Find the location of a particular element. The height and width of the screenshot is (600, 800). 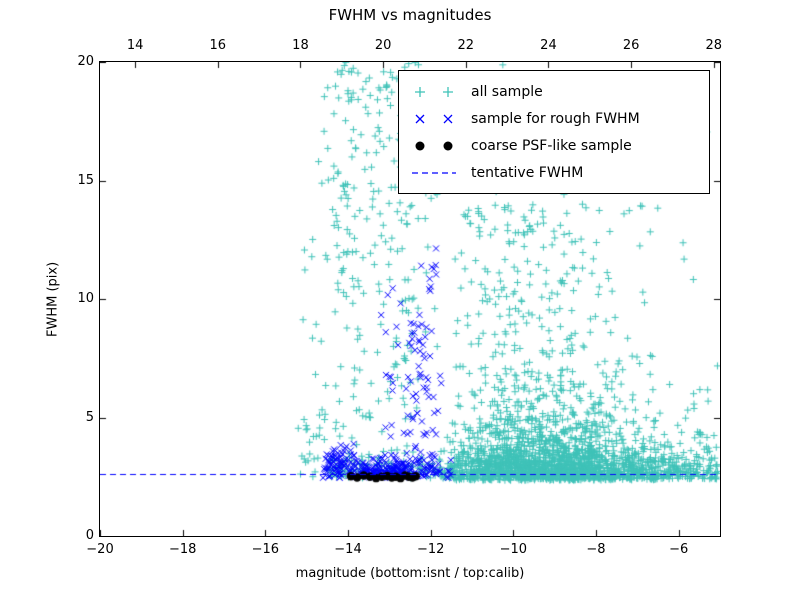

x-bottom-tick-label: −10 is located at coordinates (513, 549).